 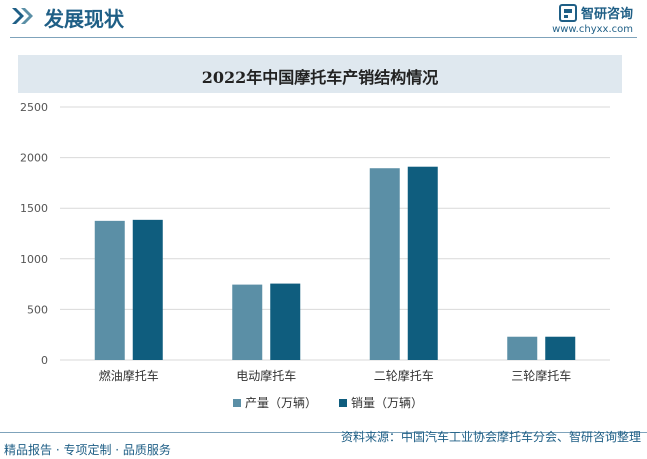 What do you see at coordinates (567, 12) in the screenshot?
I see `brand-logo-icon` at bounding box center [567, 12].